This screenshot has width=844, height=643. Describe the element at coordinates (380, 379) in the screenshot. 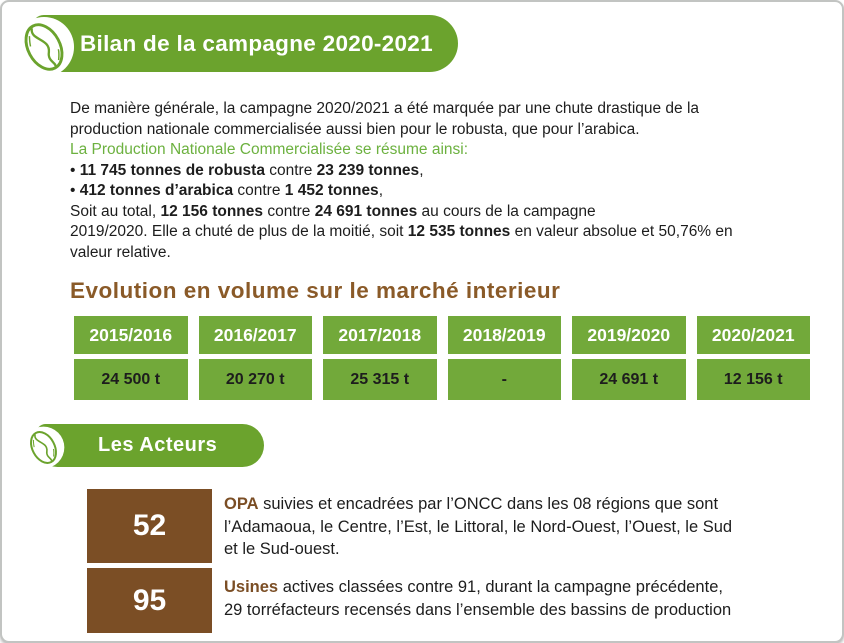

I see `table-value-cell: 25 315 t` at that location.